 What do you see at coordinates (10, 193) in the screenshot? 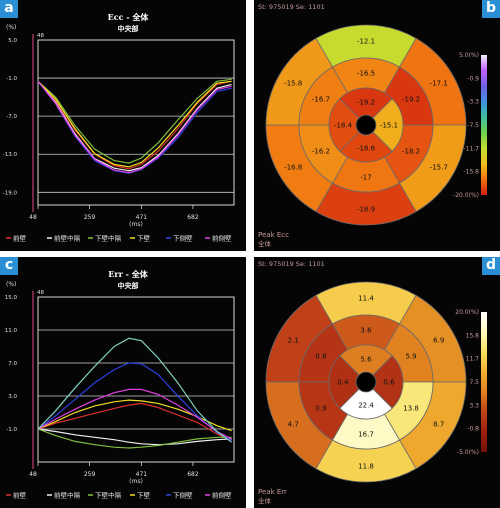
I see `y-tick-label: -19.0` at bounding box center [10, 193].